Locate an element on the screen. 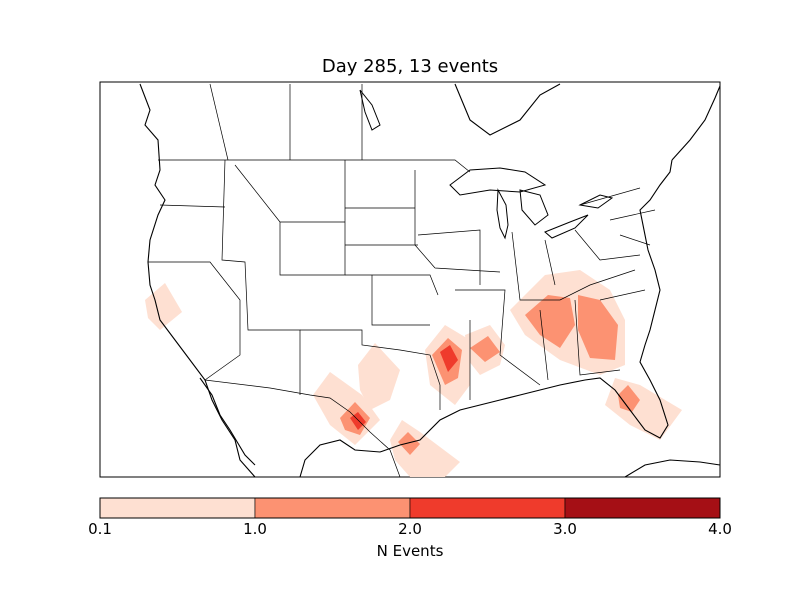  border-mississippi is located at coordinates (498, 344).